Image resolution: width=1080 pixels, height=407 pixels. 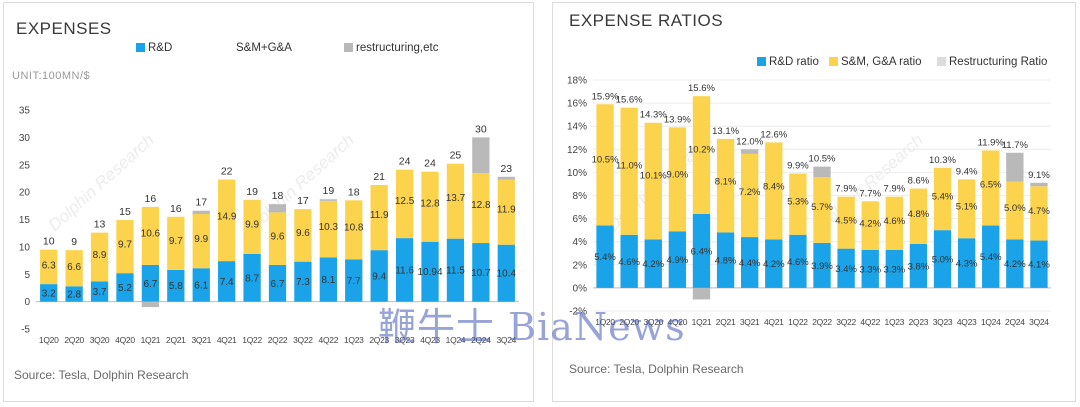 What do you see at coordinates (894, 269) in the screenshot?
I see `rd-value-label: 3.3%` at bounding box center [894, 269].